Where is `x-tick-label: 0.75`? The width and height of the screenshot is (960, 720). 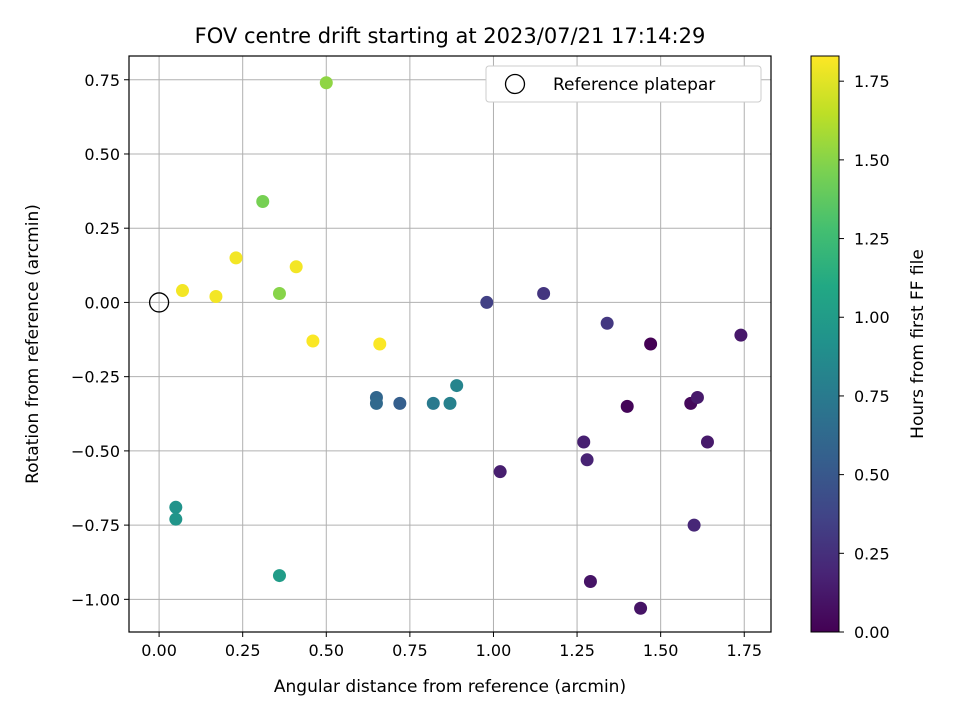
x-tick-label: 0.75 is located at coordinates (410, 650).